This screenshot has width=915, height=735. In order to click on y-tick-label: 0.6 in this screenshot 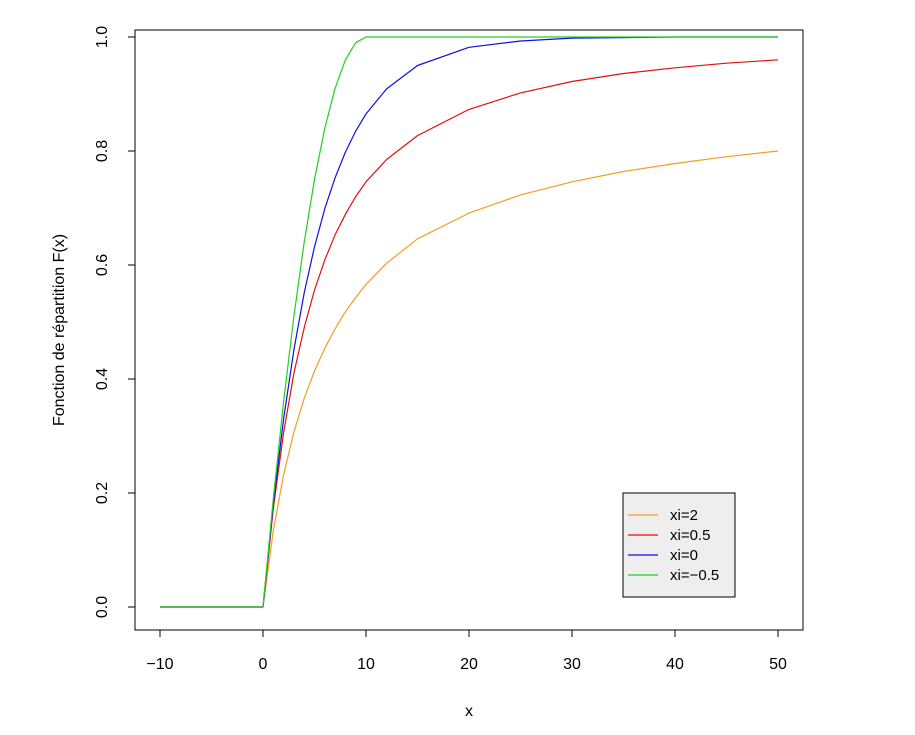, I will do `click(102, 265)`.